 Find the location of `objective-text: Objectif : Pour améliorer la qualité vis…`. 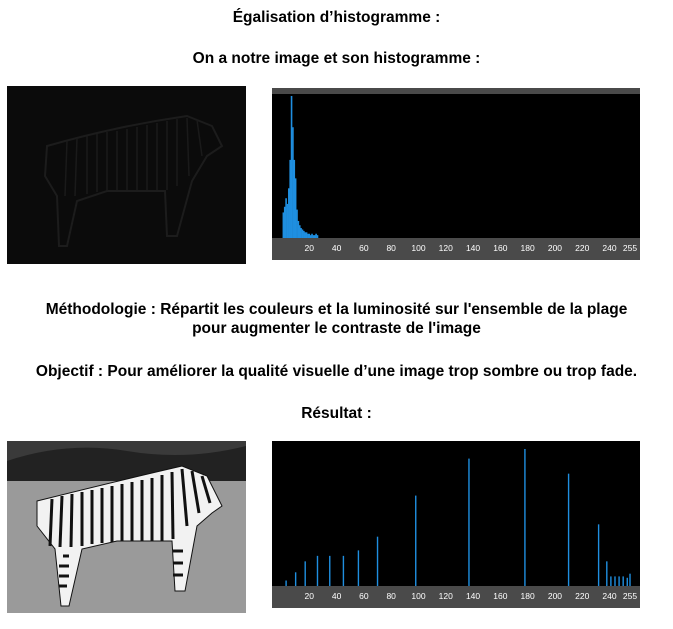

objective-text: Objectif : Pour améliorer la qualité vis… is located at coordinates (336, 371).